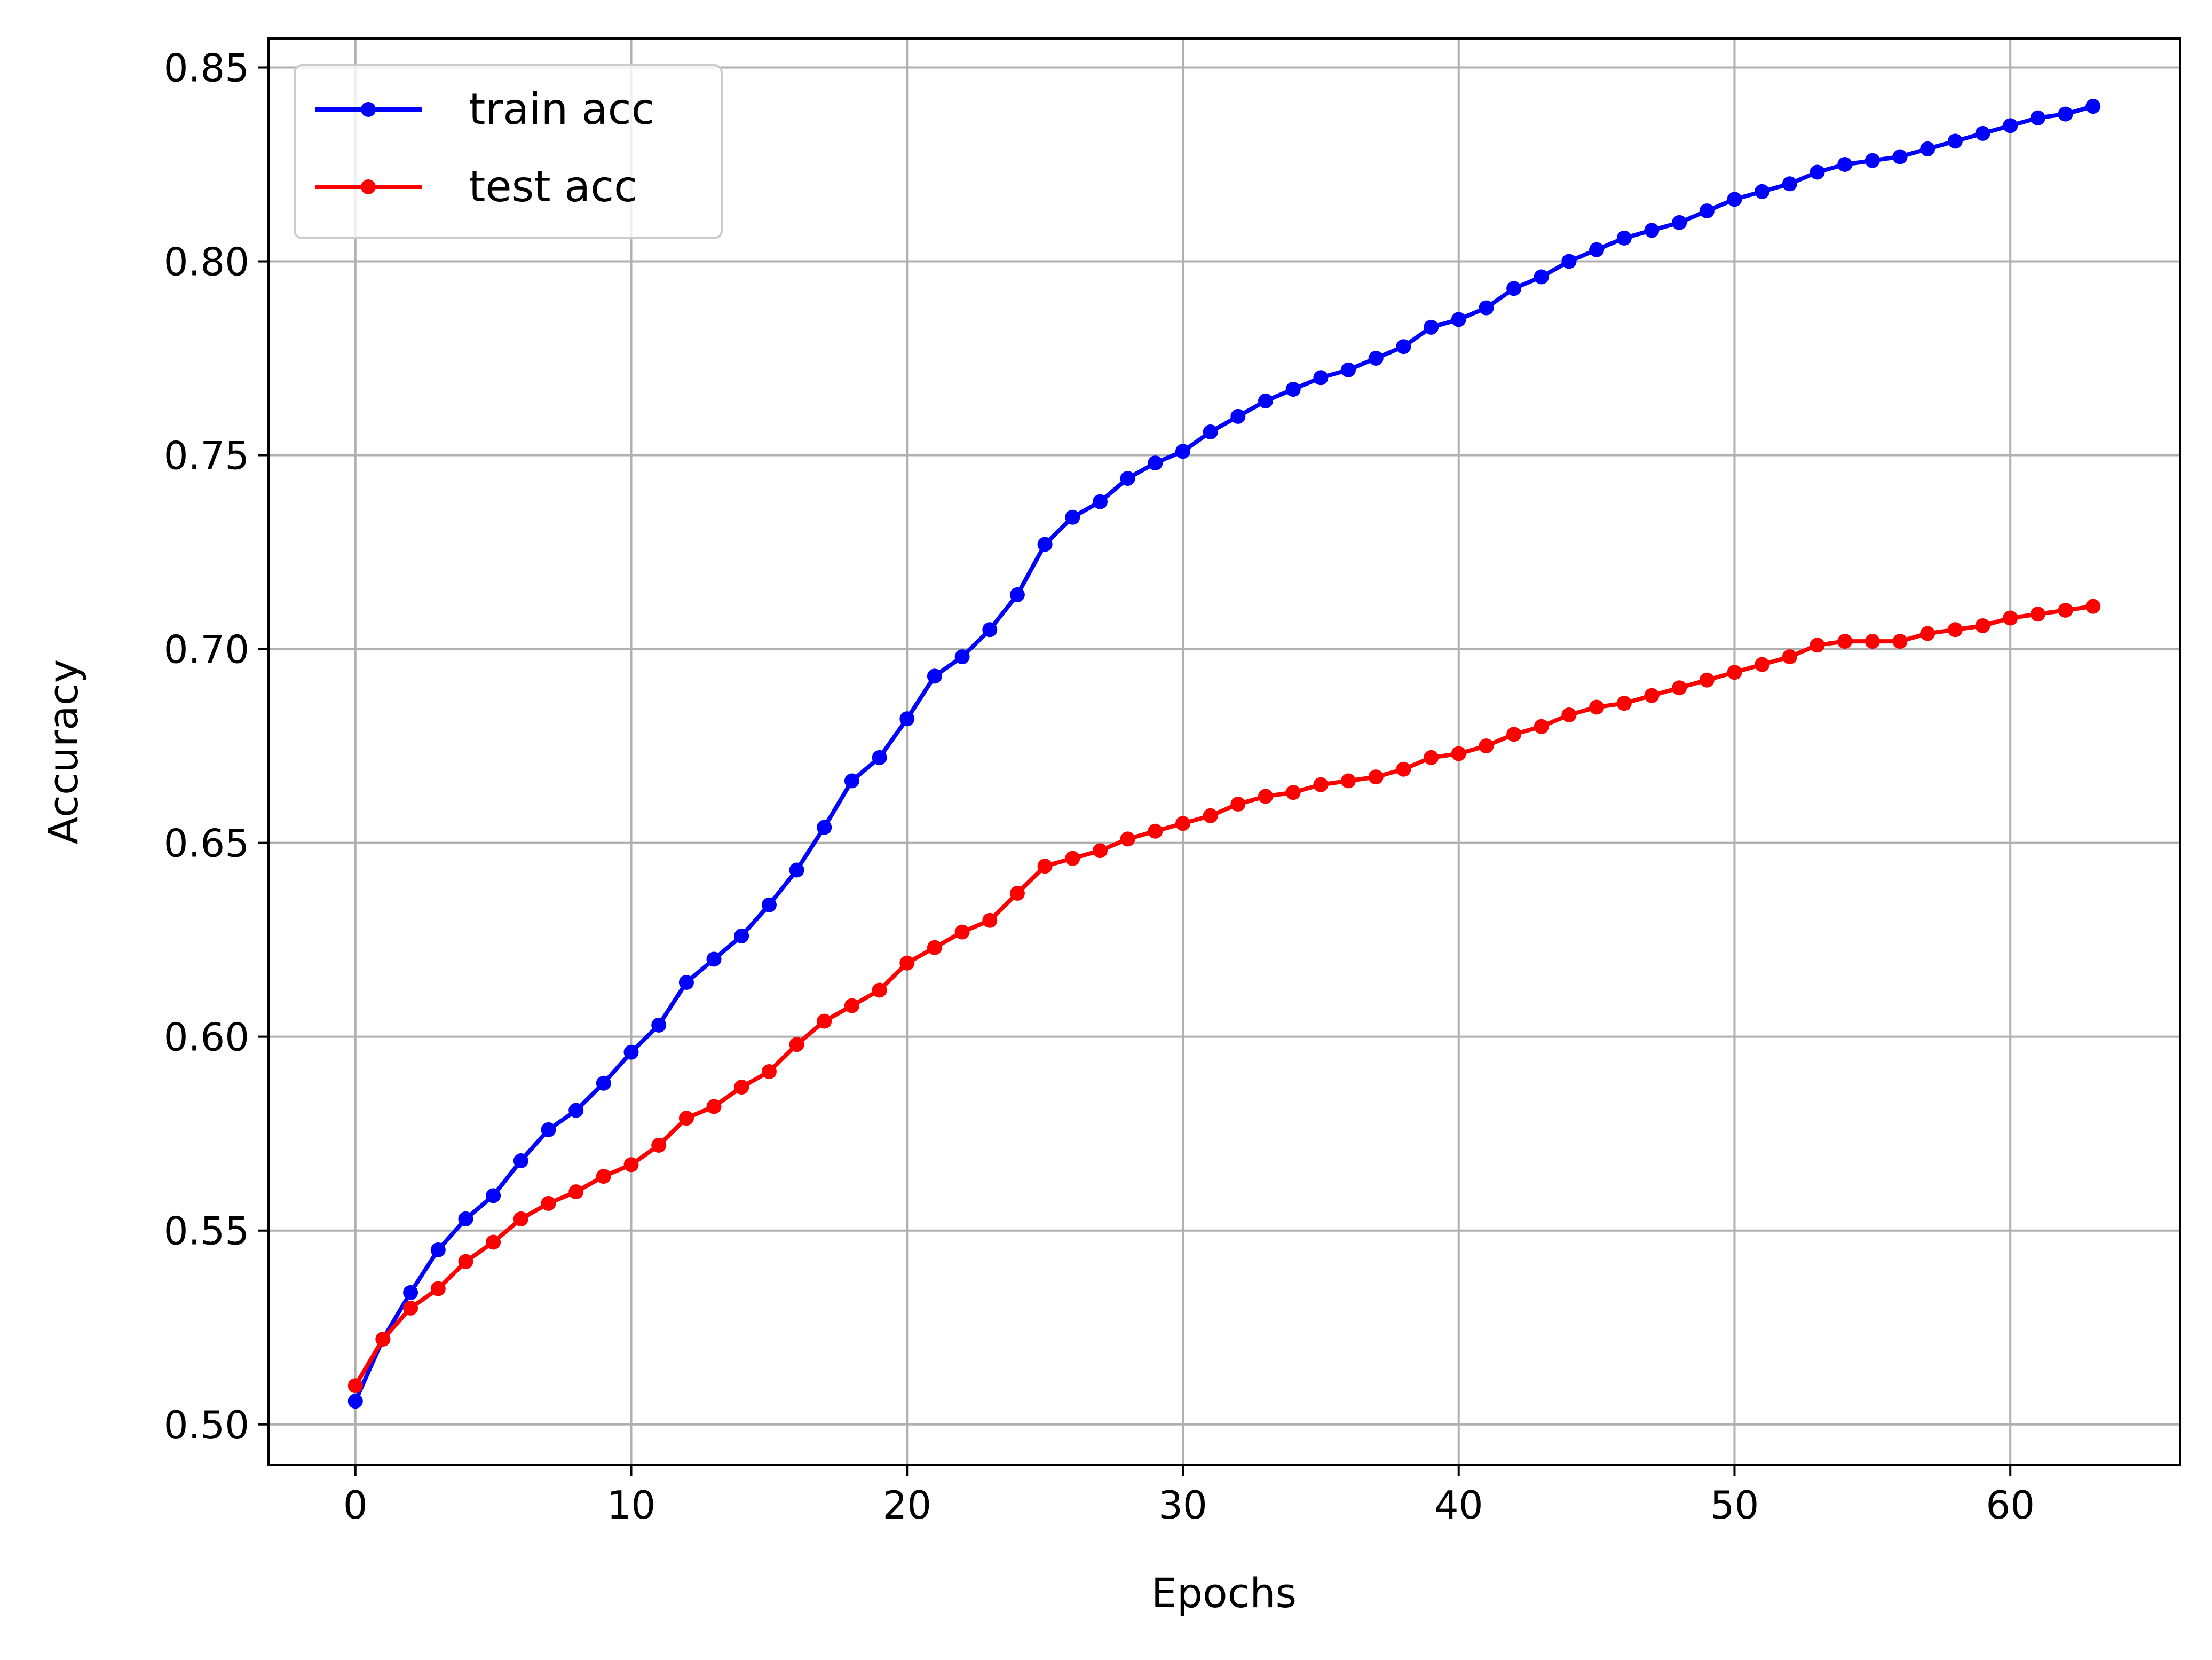  What do you see at coordinates (355, 1505) in the screenshot?
I see `x-tick-label: 0` at bounding box center [355, 1505].